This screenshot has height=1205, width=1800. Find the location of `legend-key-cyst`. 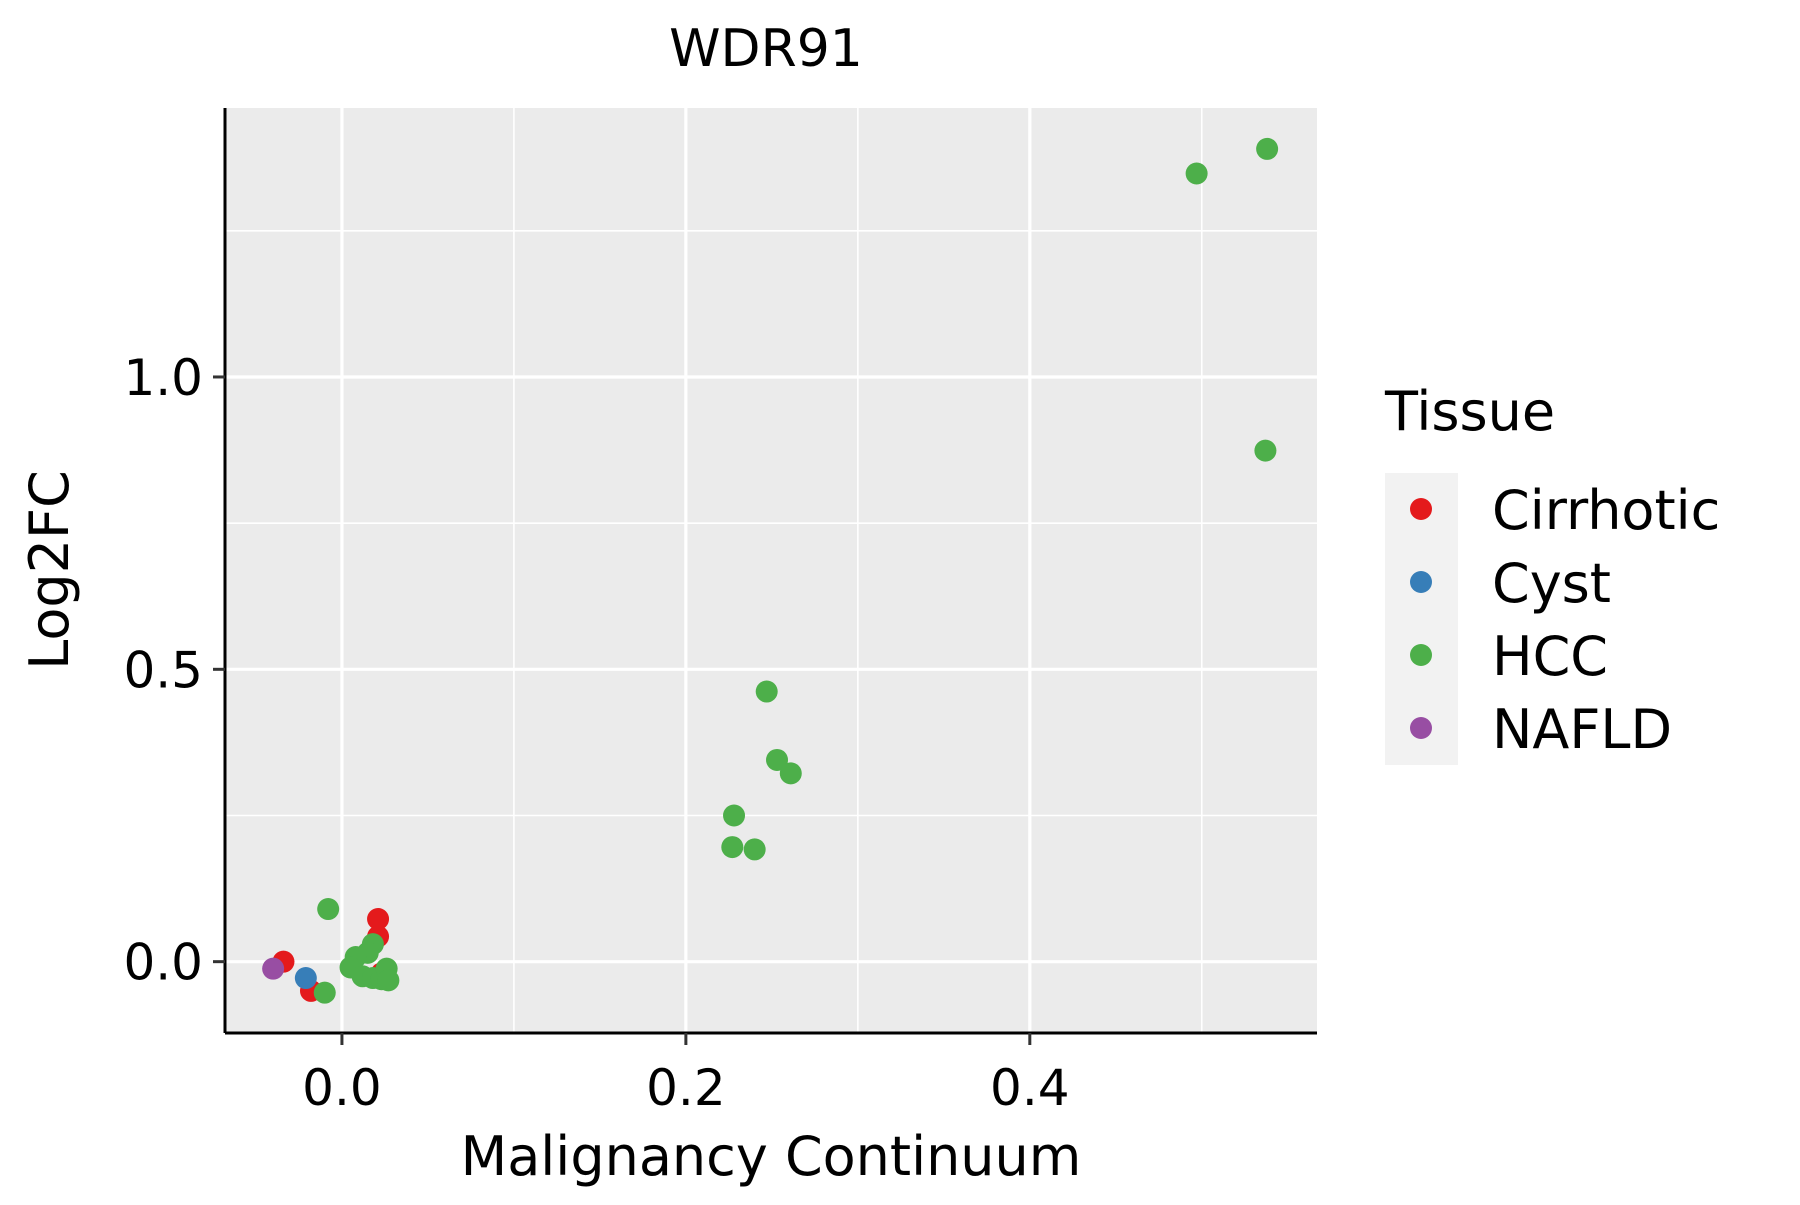

legend-key-cyst is located at coordinates (1421, 582).